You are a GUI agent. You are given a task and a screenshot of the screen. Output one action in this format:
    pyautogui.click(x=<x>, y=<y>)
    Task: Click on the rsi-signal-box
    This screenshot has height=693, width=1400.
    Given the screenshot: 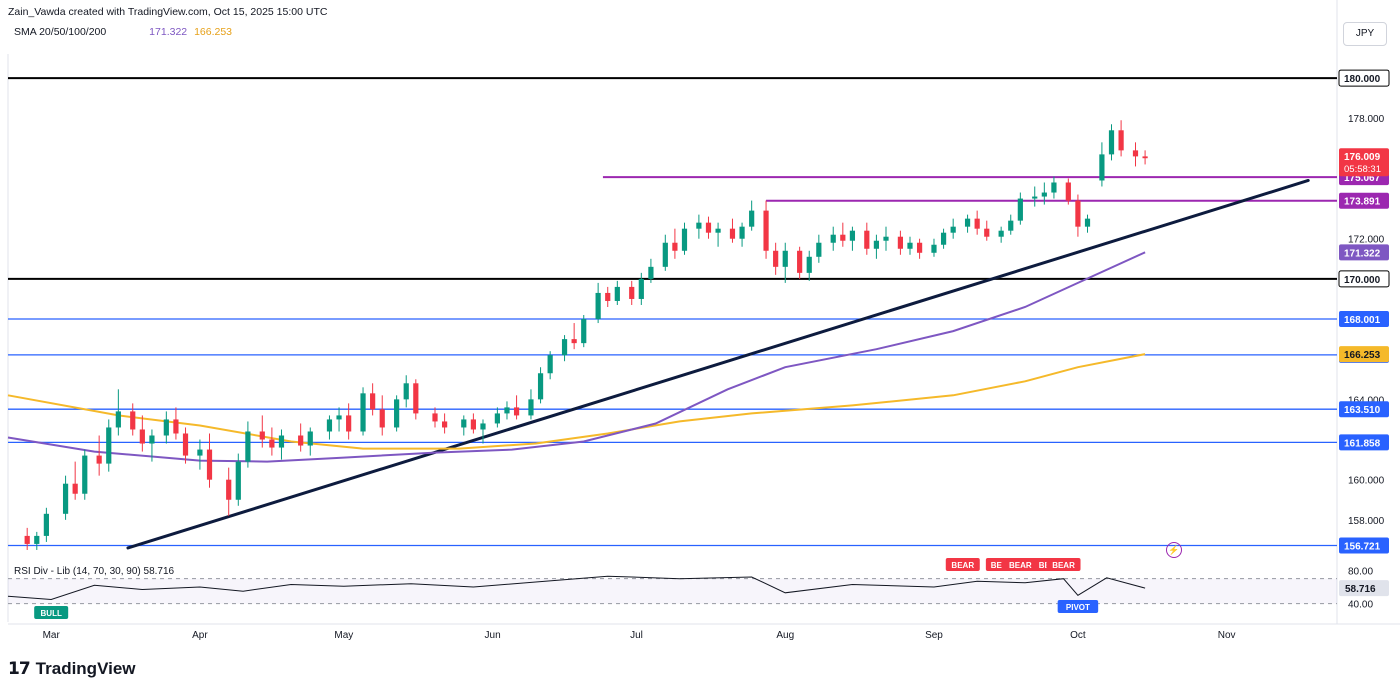 What is the action you would take?
    pyautogui.click(x=1063, y=564)
    